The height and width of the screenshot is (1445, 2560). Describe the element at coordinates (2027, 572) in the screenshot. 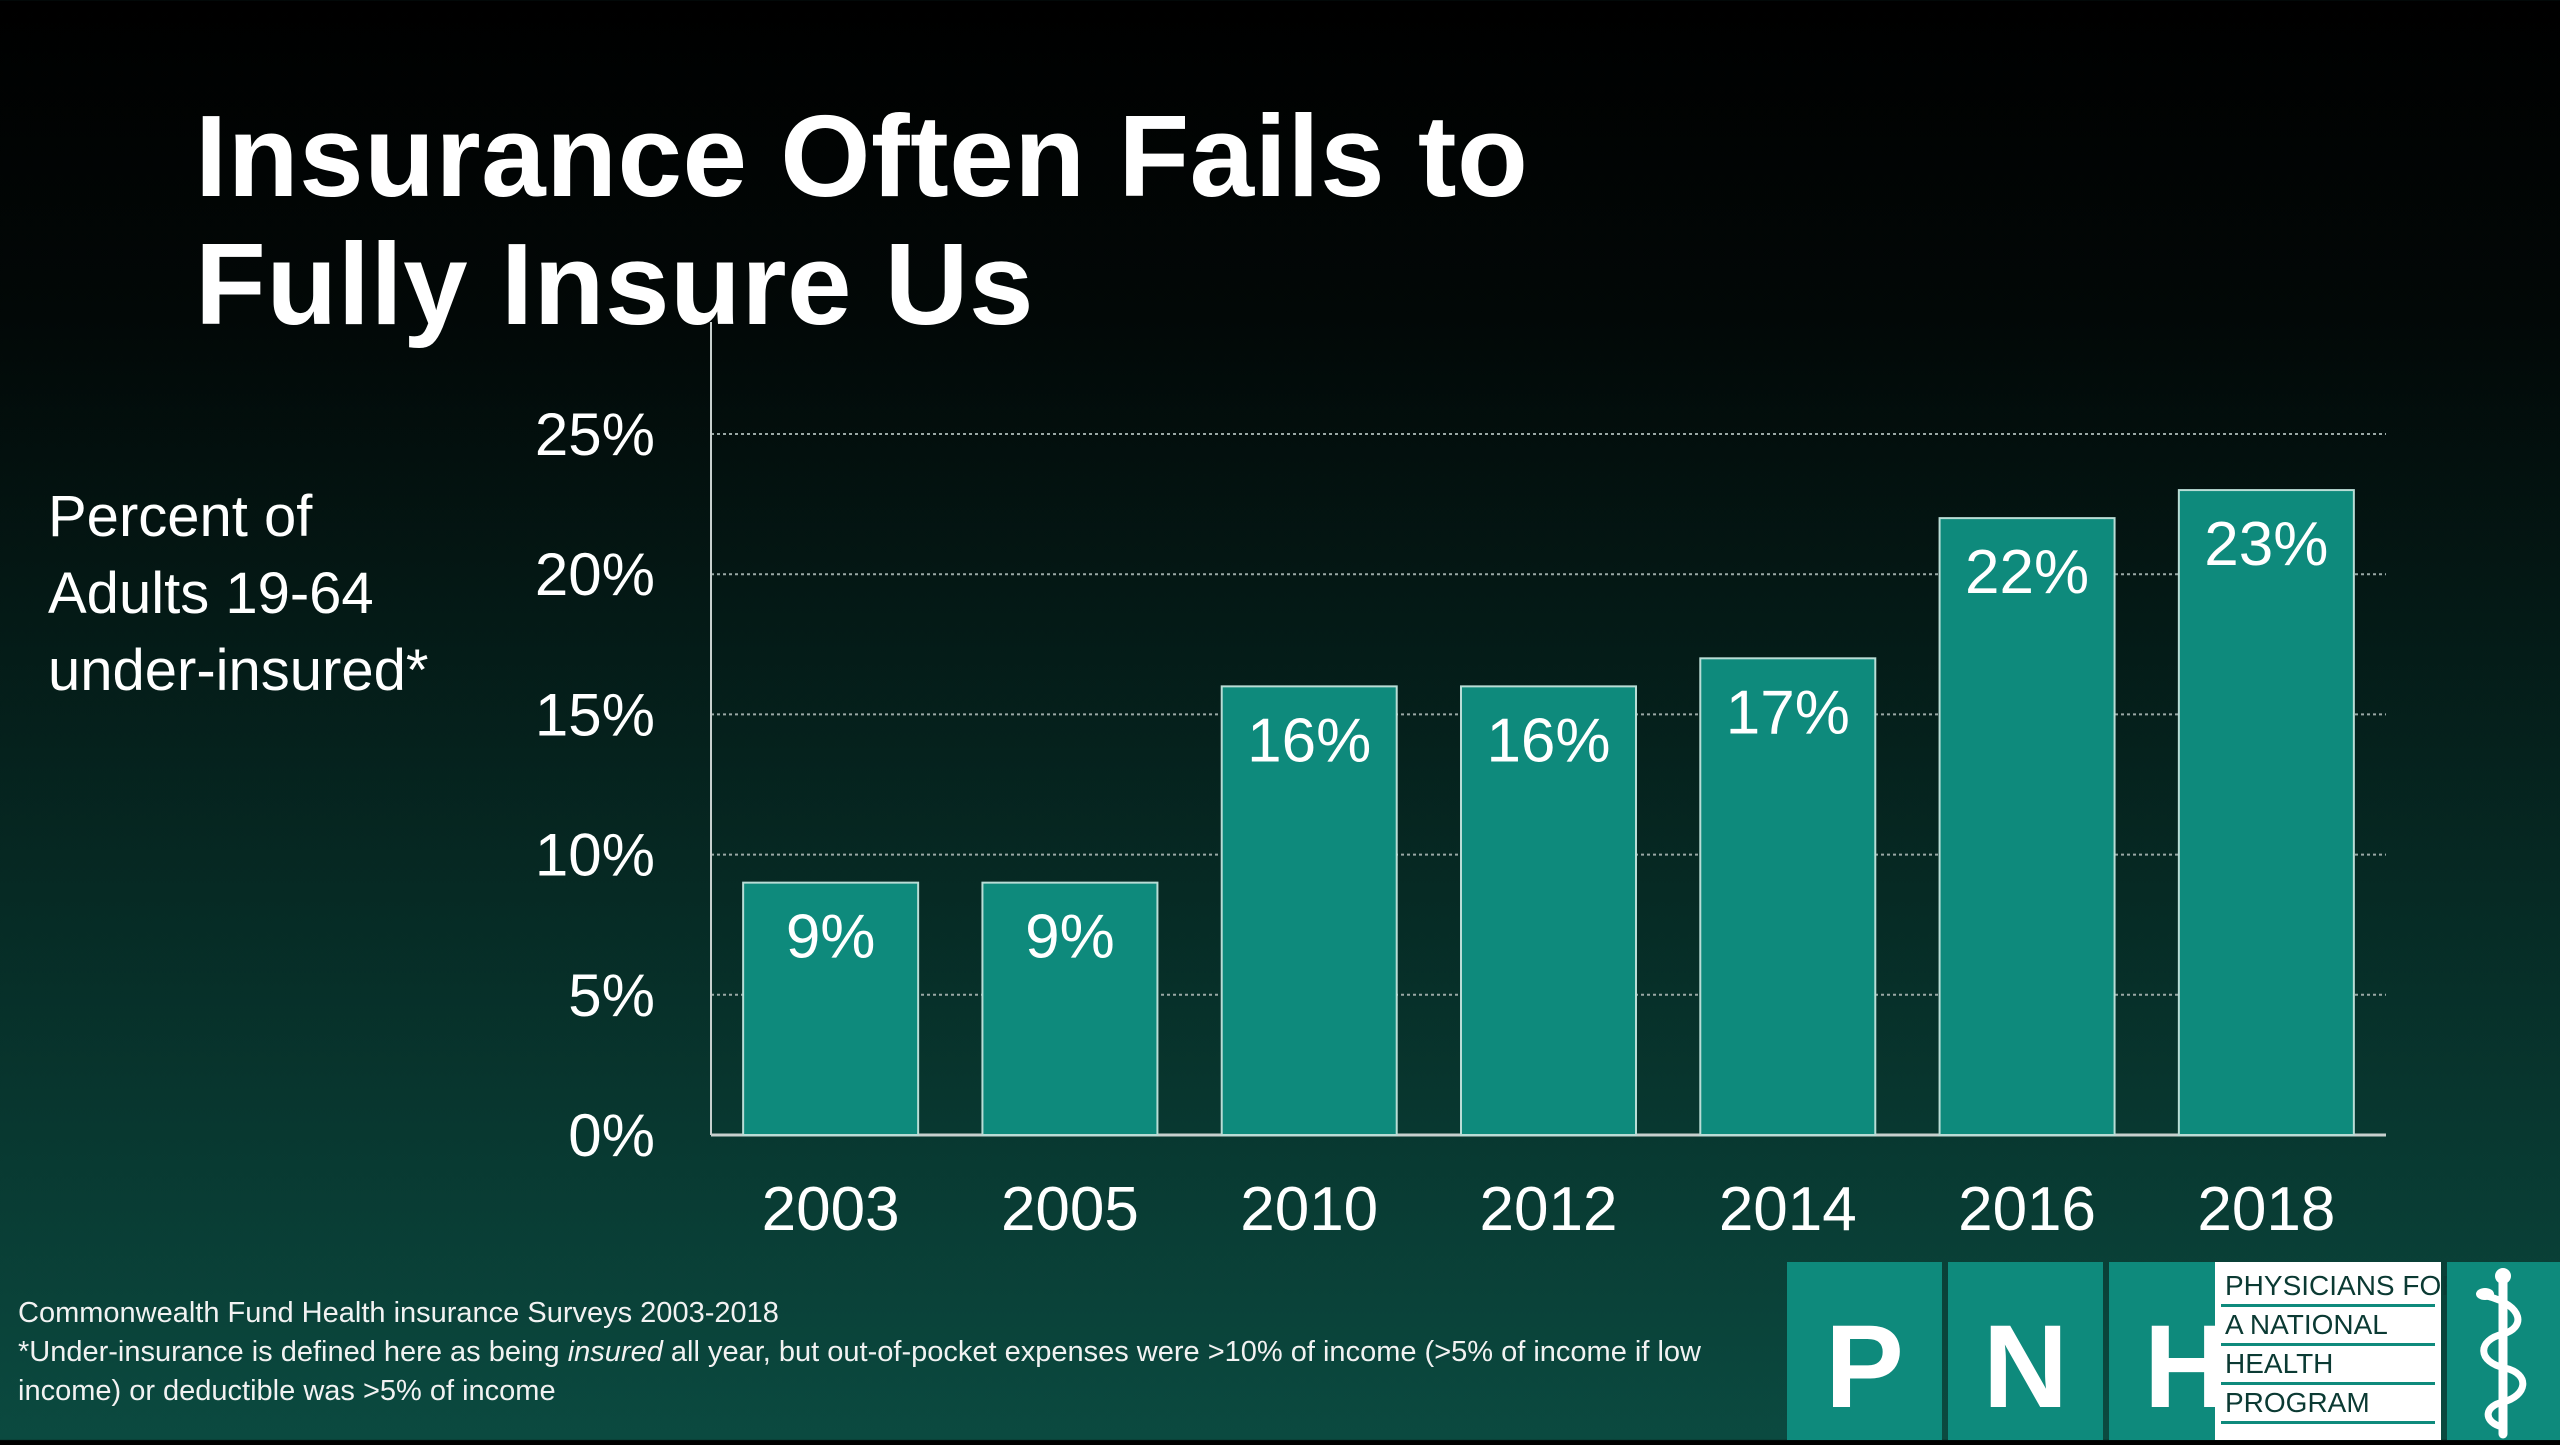

I see `data-label: 22%` at that location.